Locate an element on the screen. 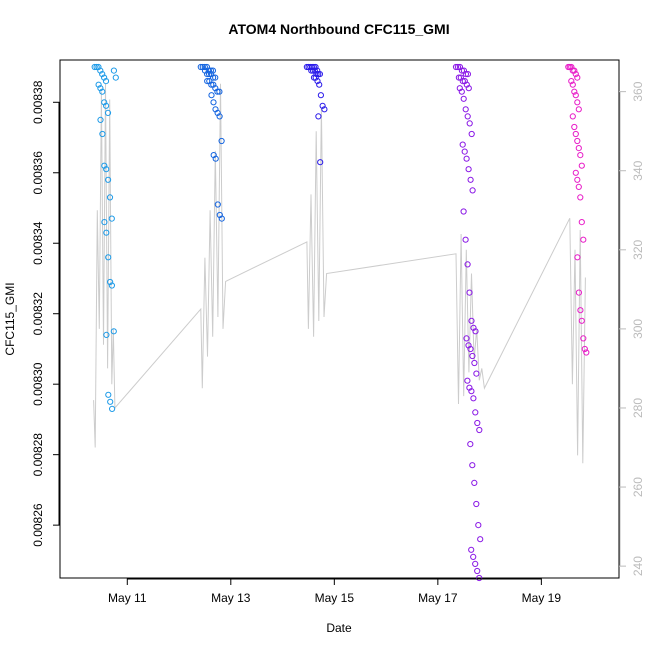 This screenshot has width=650, height=655. y-right-tick-label: 340 is located at coordinates (638, 170).